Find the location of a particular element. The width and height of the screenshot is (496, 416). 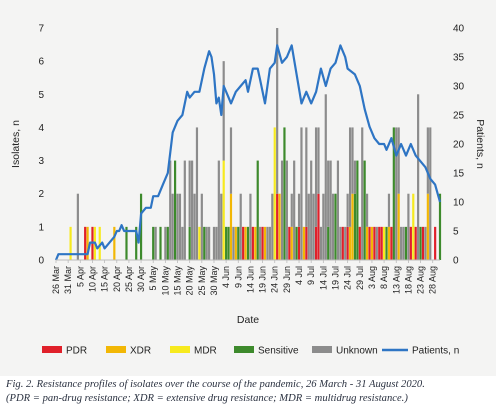

y-left-tick-label: 6 is located at coordinates (41, 62).